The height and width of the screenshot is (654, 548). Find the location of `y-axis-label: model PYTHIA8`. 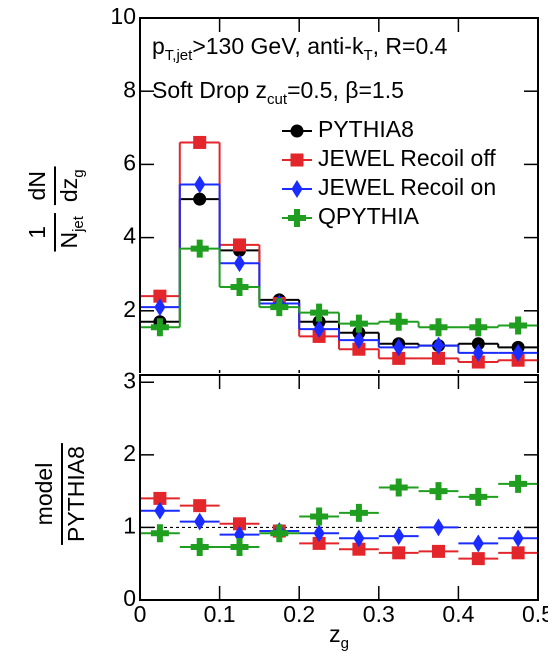

y-axis-label: model PYTHIA8 is located at coordinates (60, 494).